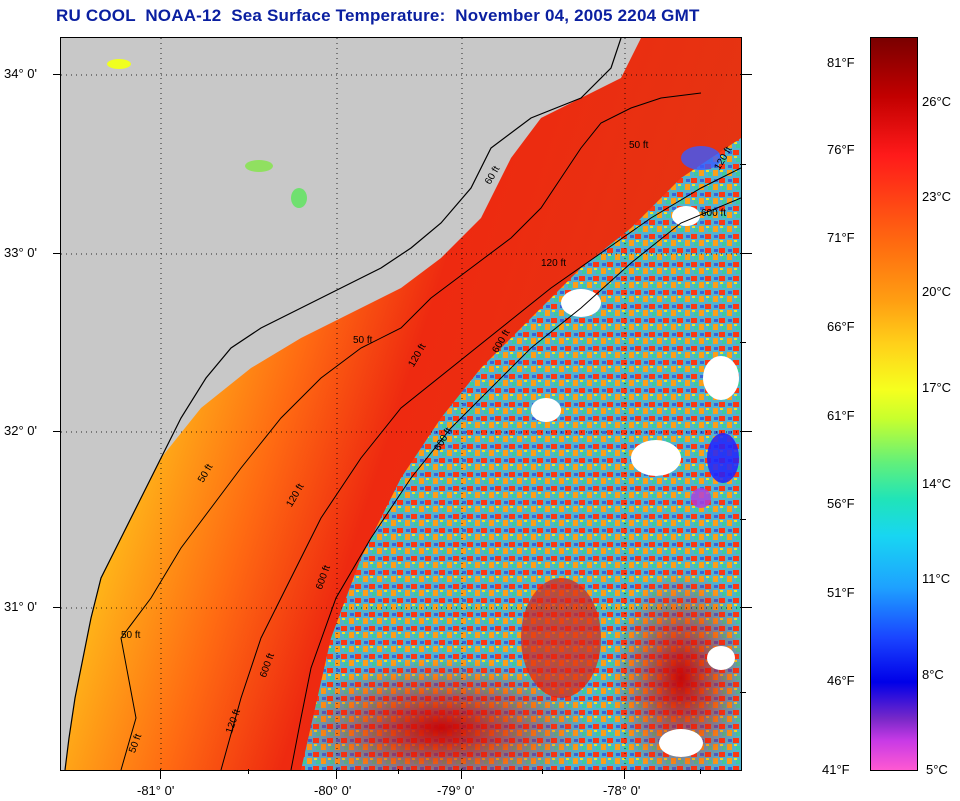  Describe the element at coordinates (841, 415) in the screenshot. I see `colorbar-f-label: 61°F` at that location.